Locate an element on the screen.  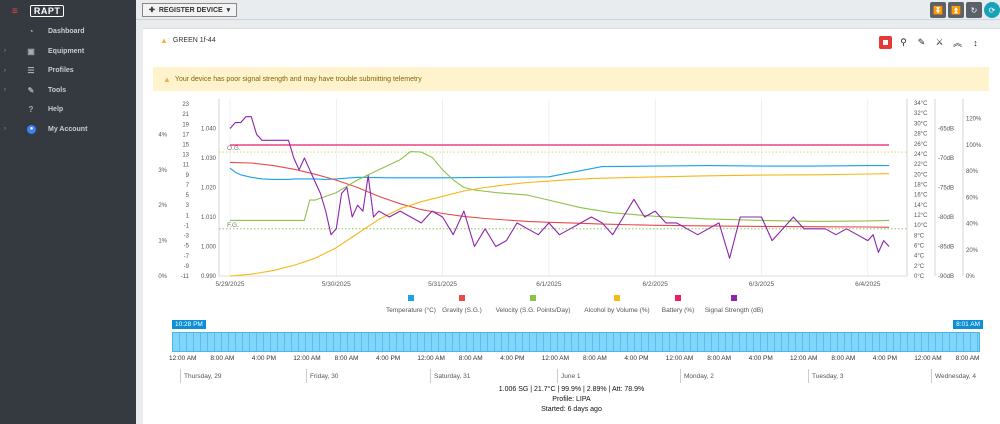
hamburger-menu-icon: ≡ is located at coordinates (15, 11).